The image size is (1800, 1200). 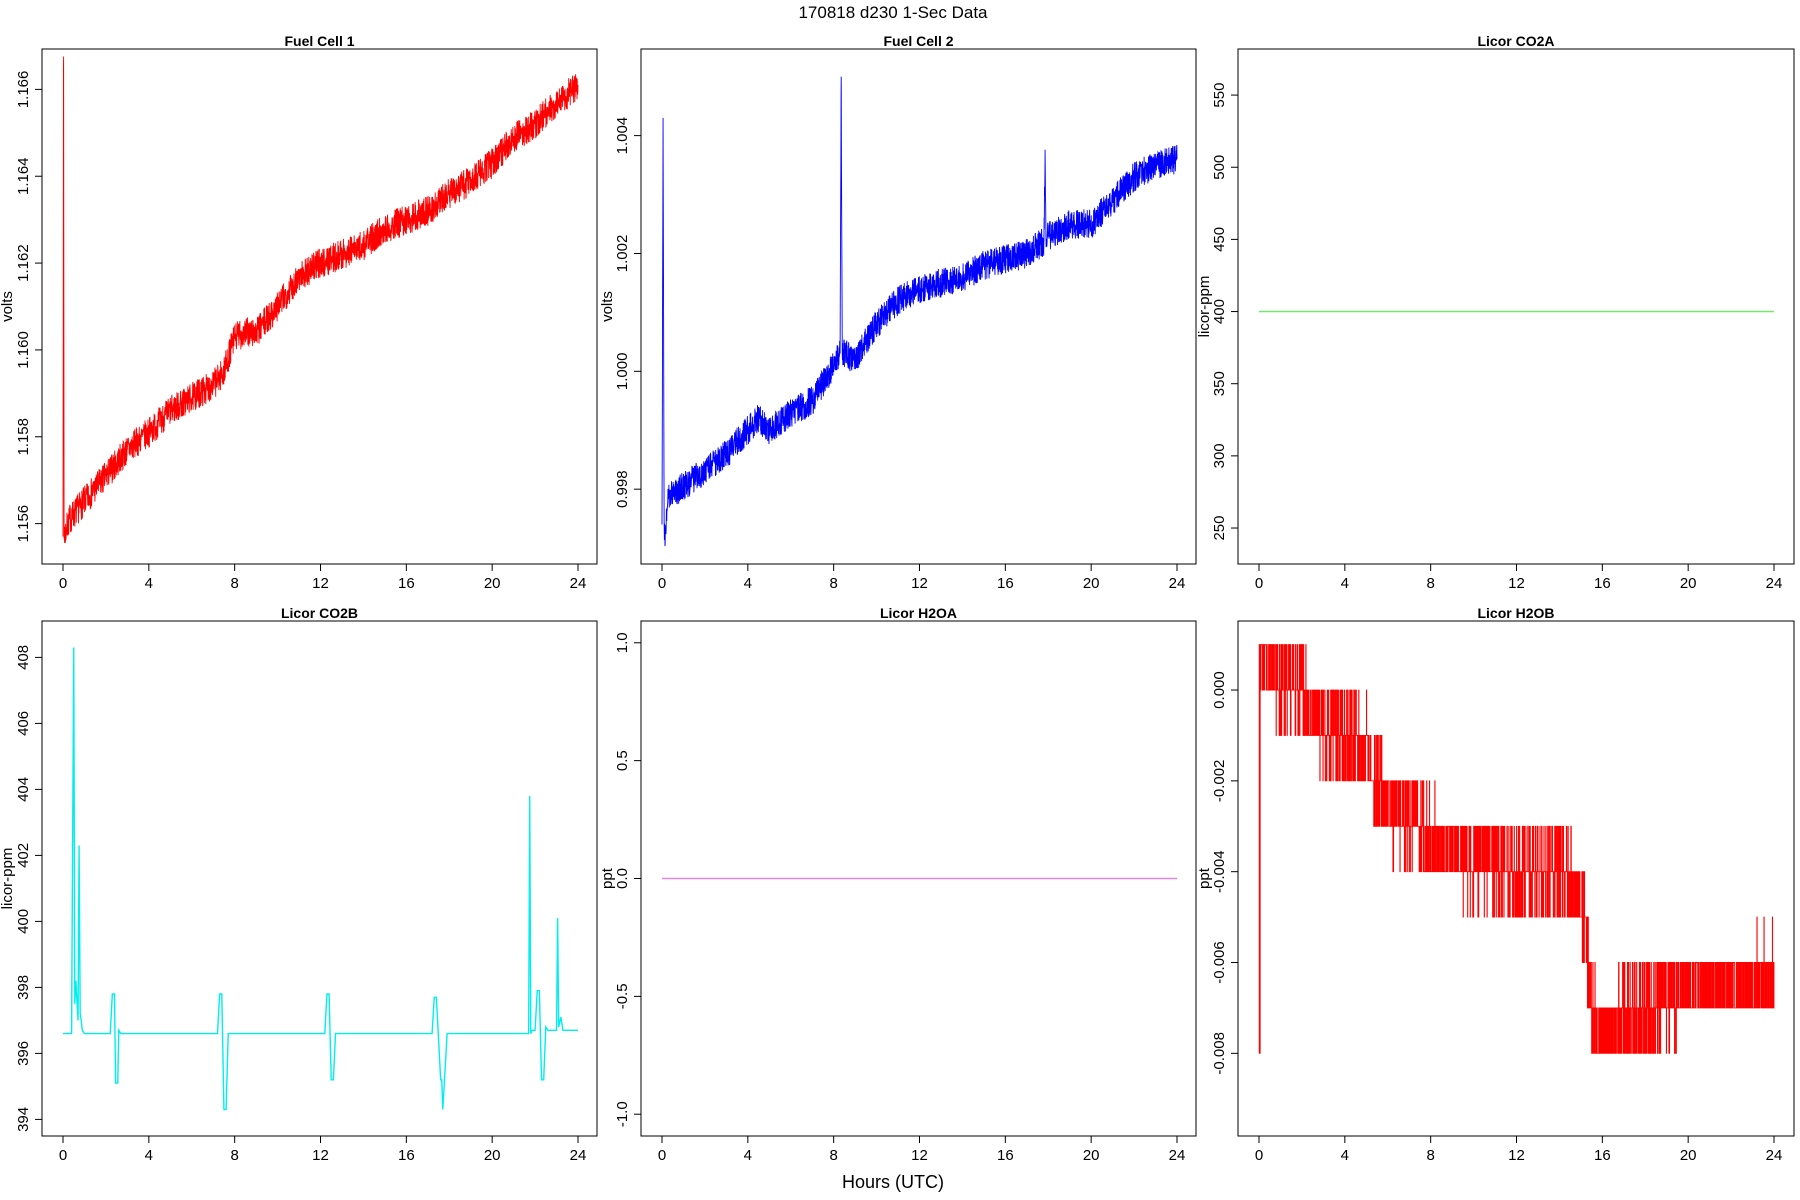 I want to click on y-tick-label: 1.158, so click(x=23, y=437).